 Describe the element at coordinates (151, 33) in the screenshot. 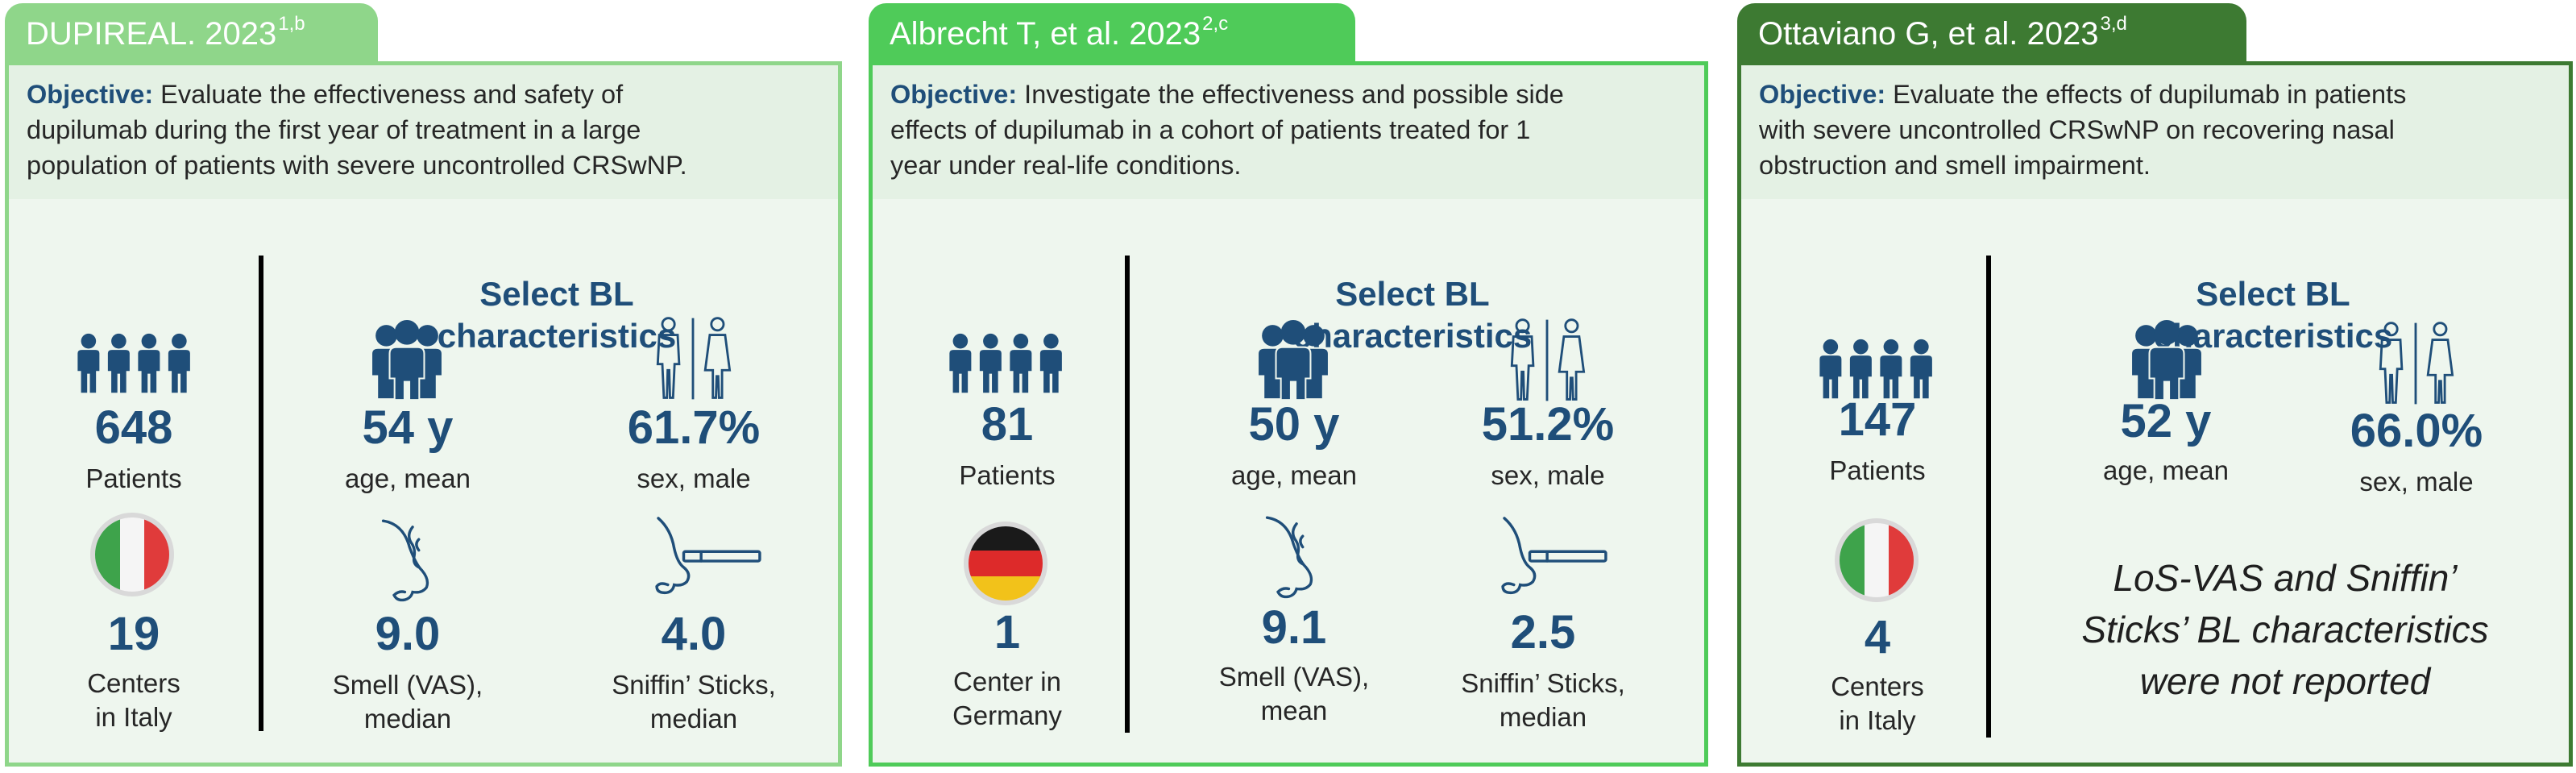

I see `study-title: DUPIREAL. 2023` at that location.